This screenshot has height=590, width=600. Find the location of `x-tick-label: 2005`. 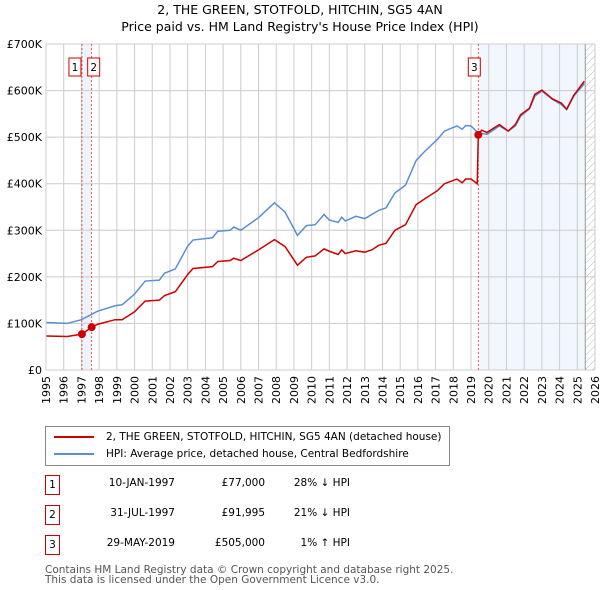

x-tick-label: 2005 is located at coordinates (223, 390).